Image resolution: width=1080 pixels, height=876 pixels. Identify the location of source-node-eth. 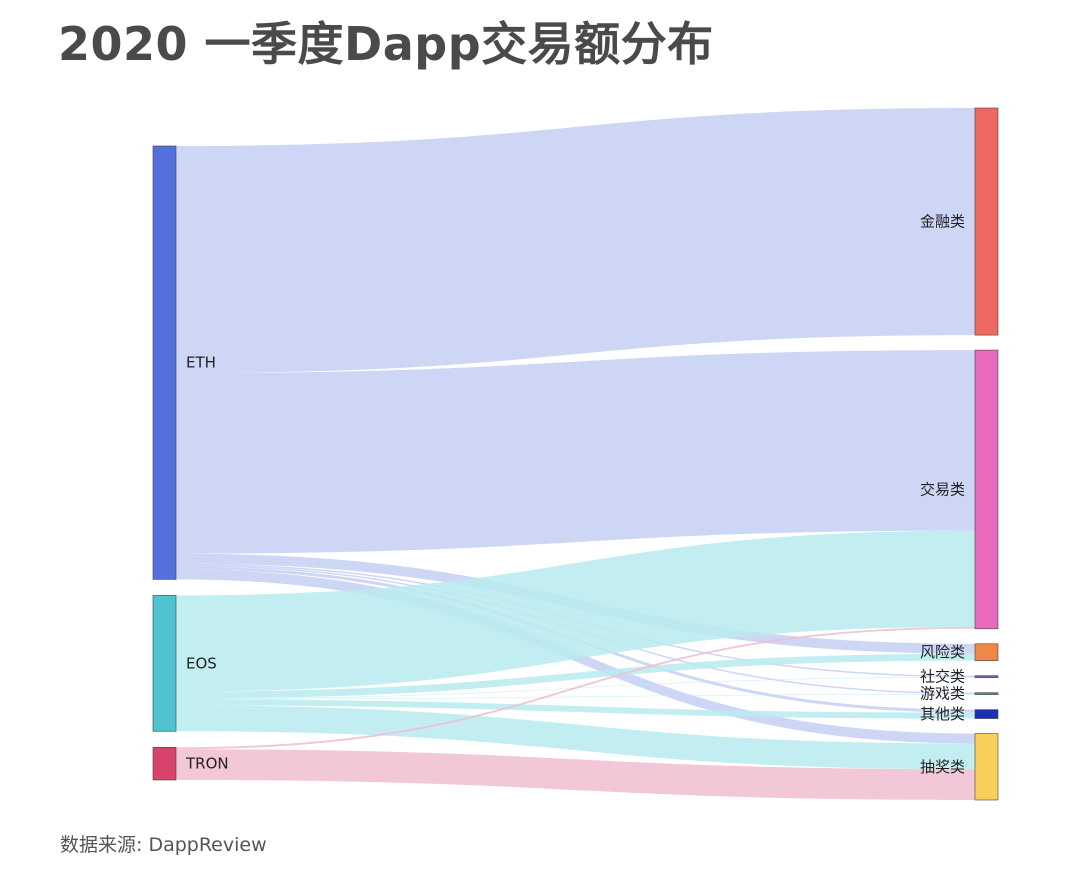
(164, 362).